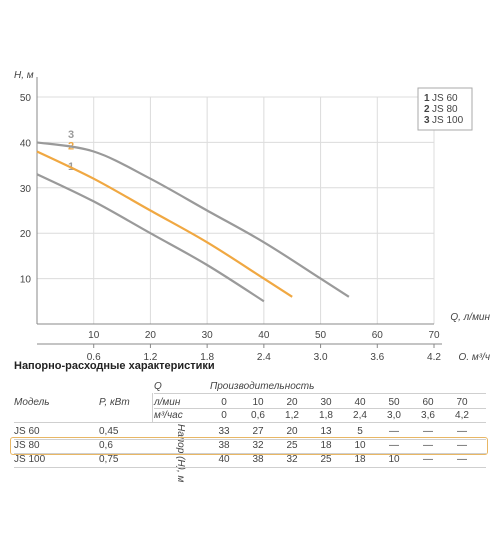 Image resolution: width=500 pixels, height=538 pixels. What do you see at coordinates (360, 402) in the screenshot?
I see `lmin-value: 40` at bounding box center [360, 402].